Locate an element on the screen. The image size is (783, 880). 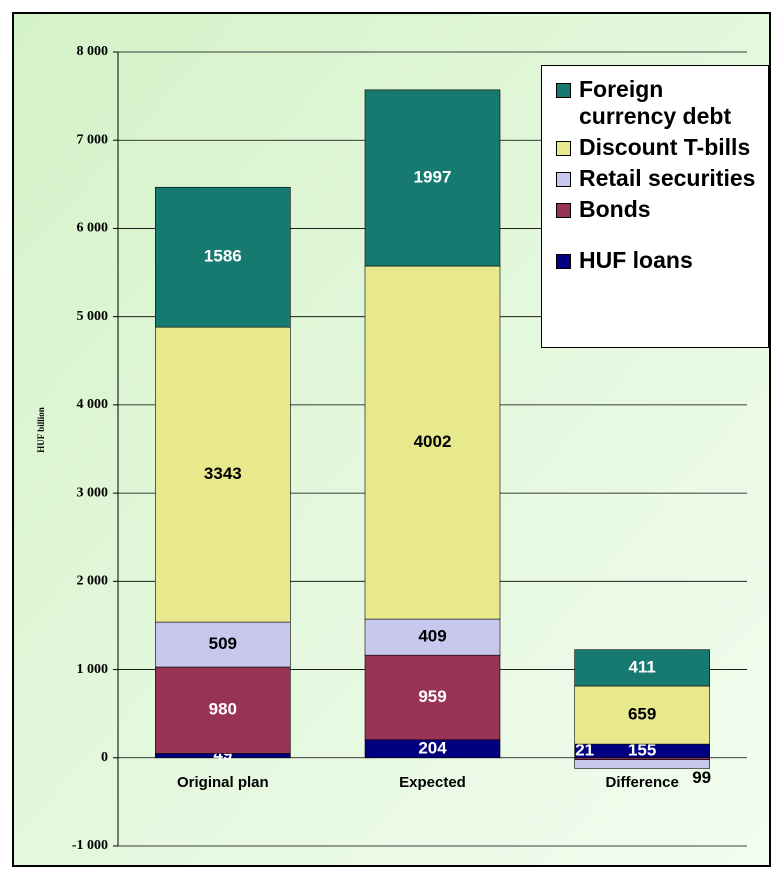
data-label: 3343 is located at coordinates (223, 473).